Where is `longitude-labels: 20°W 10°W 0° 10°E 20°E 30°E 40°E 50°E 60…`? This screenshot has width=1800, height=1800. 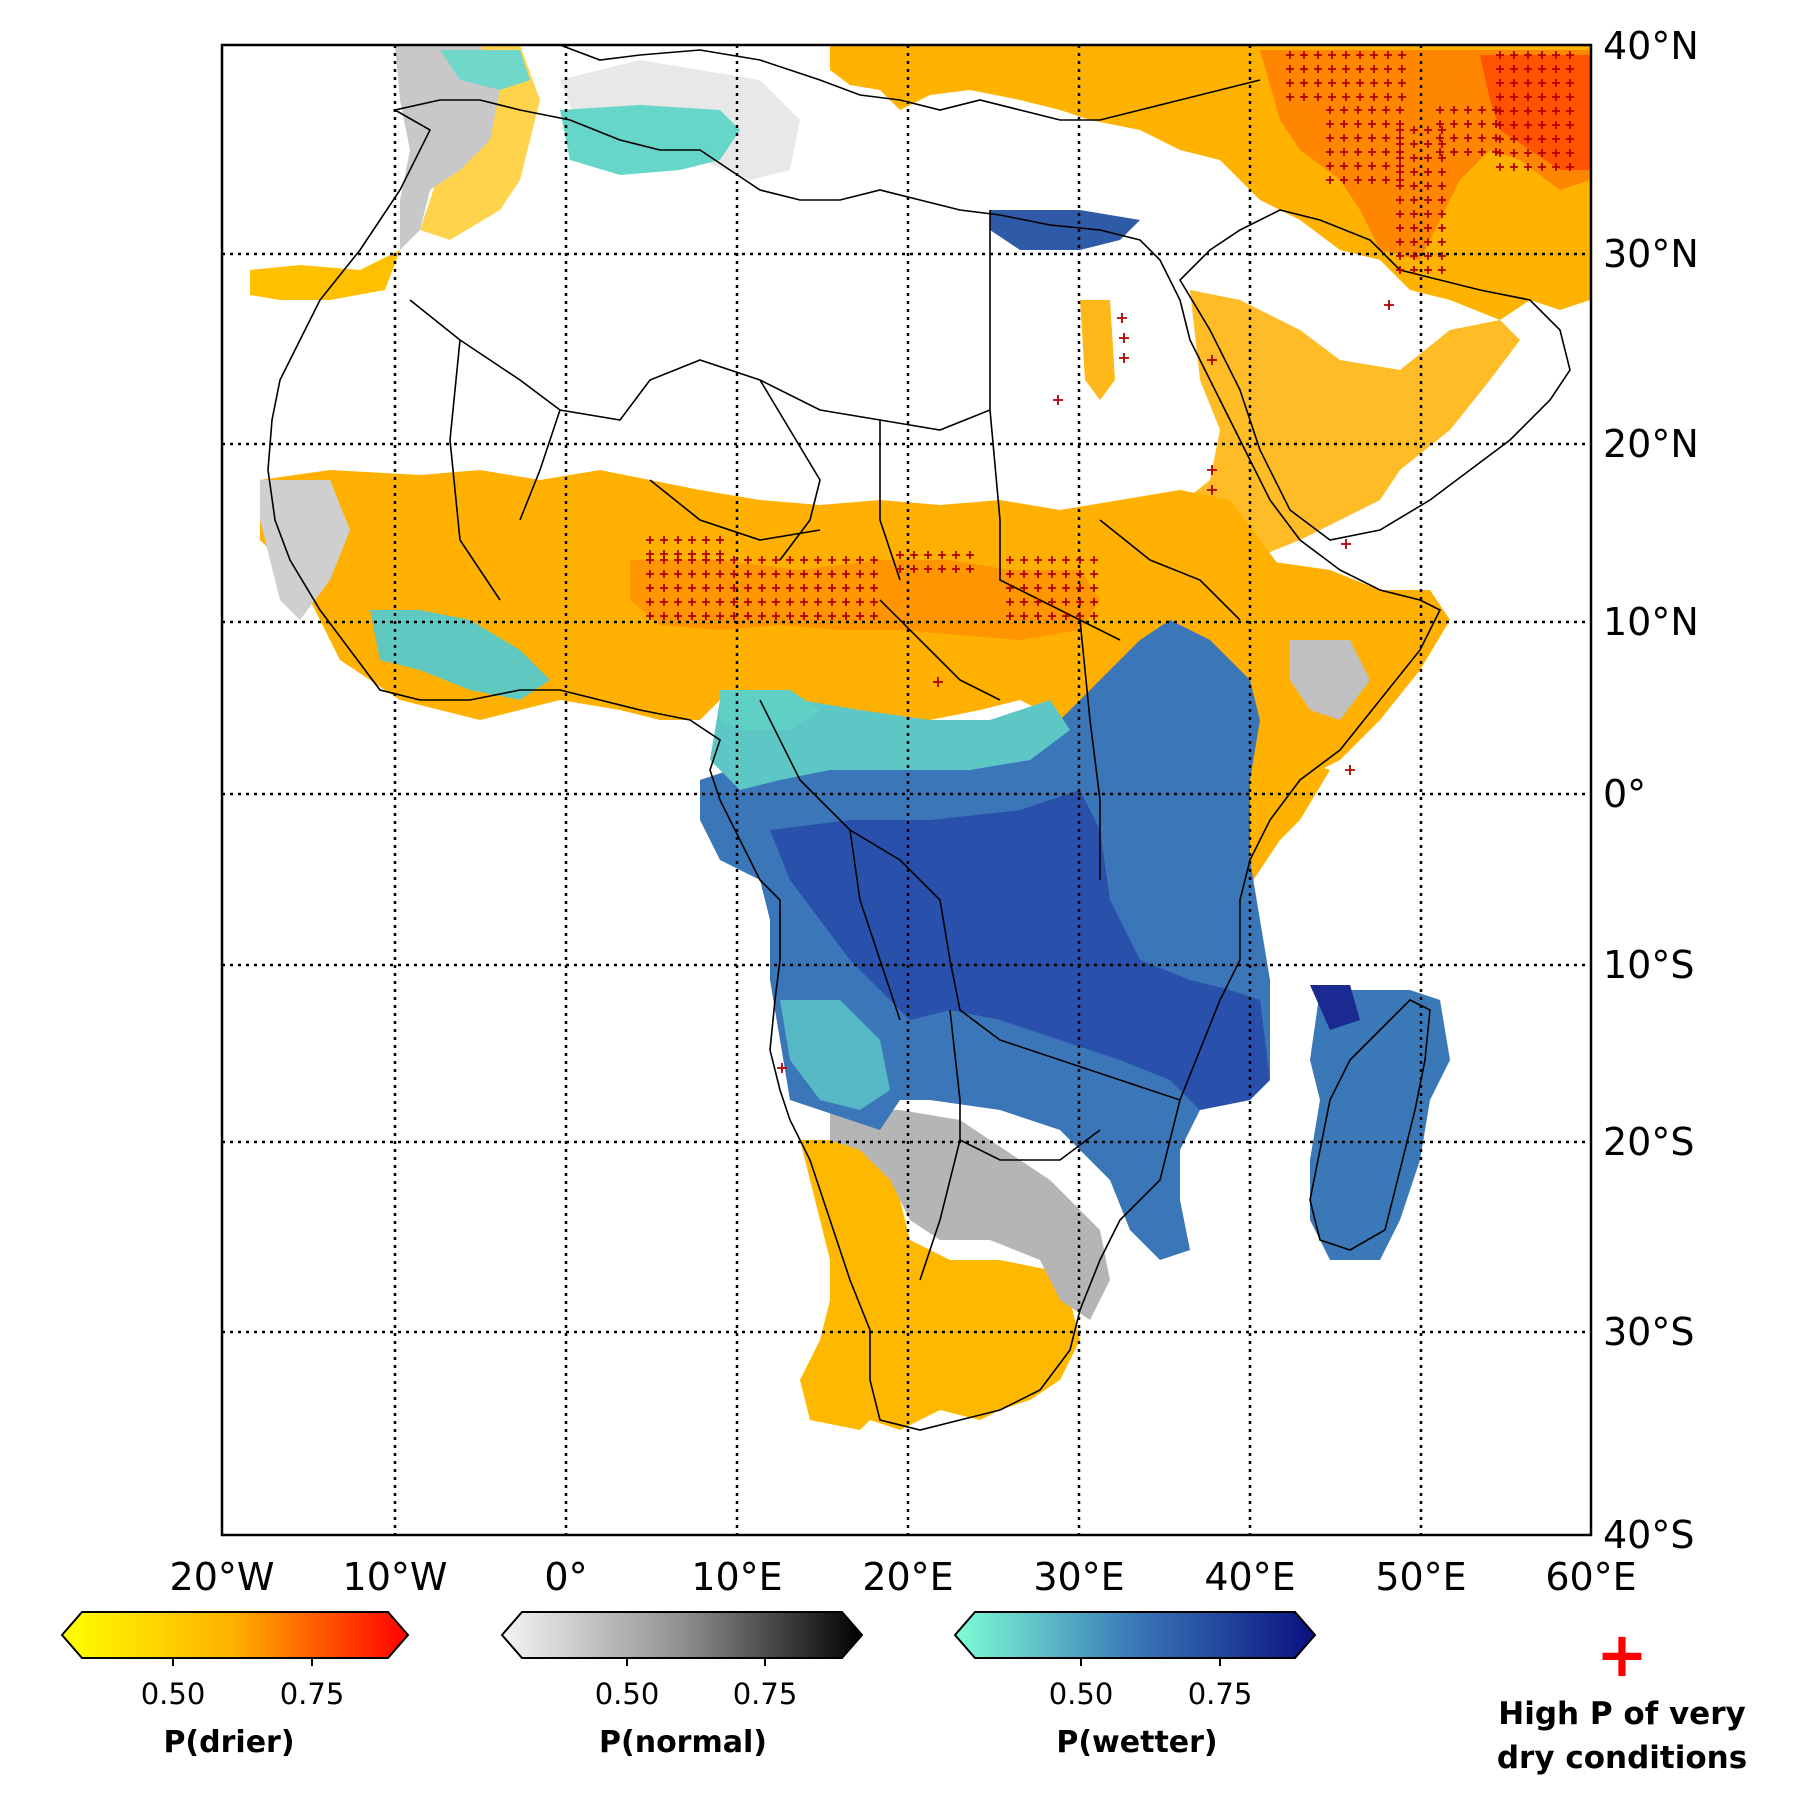
longitude-labels: 20°W 10°W 0° 10°E 20°E 30°E 40°E 50°E 60… is located at coordinates (903, 1577).